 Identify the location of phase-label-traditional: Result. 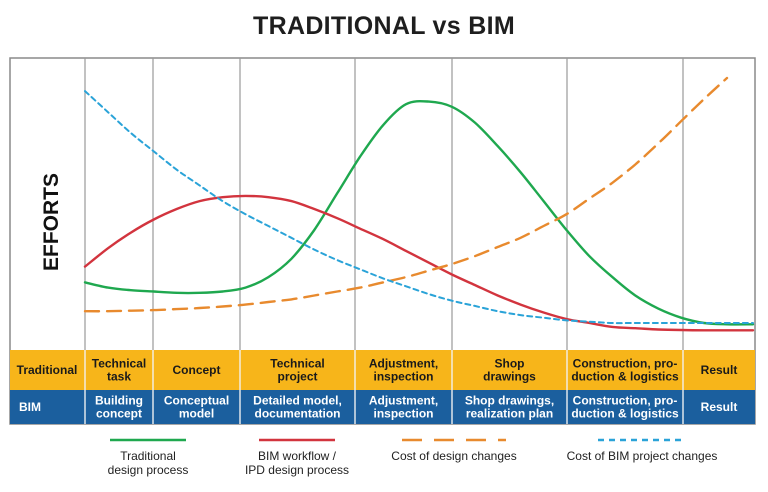
(719, 370).